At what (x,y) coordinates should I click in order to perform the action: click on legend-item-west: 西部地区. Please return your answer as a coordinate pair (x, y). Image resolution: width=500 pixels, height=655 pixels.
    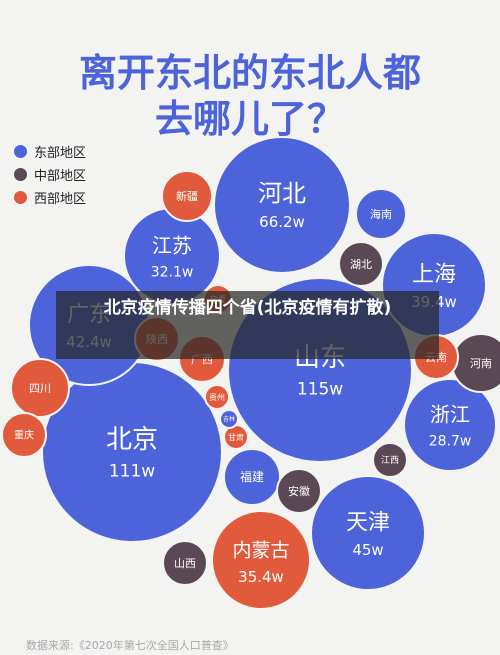
    Looking at the image, I should click on (50, 197).